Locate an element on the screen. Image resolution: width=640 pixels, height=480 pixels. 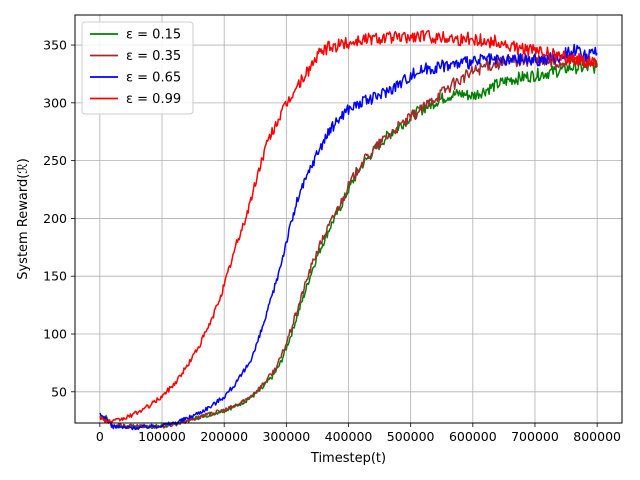
y-tick-label: 150 is located at coordinates (55, 276).